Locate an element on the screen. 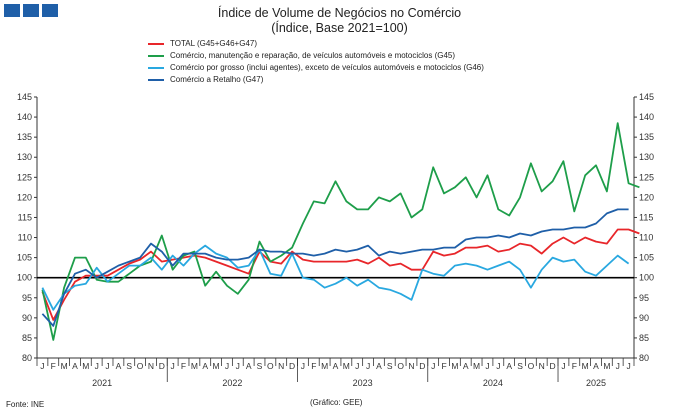 This screenshot has width=679, height=416. y-tick-label-left: 90 is located at coordinates (27, 318).